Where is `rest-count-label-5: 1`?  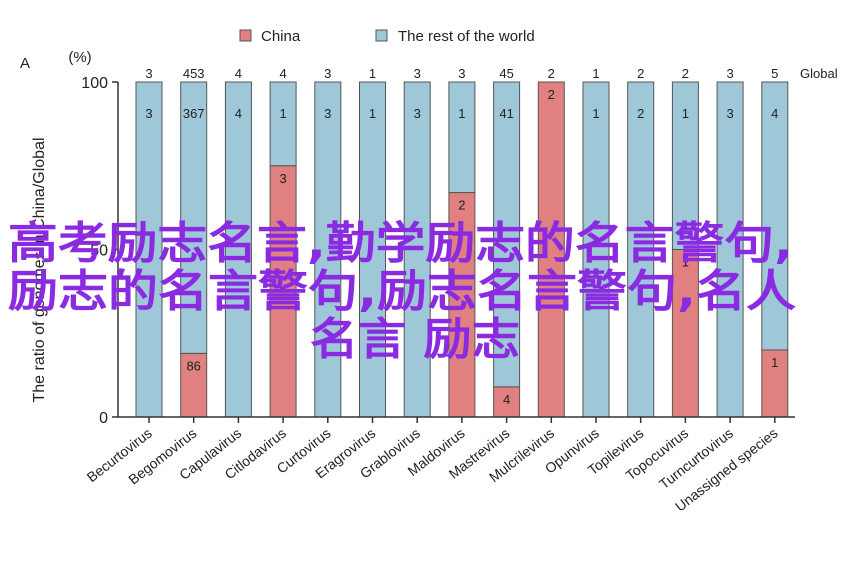 rest-count-label-5: 1 is located at coordinates (372, 113).